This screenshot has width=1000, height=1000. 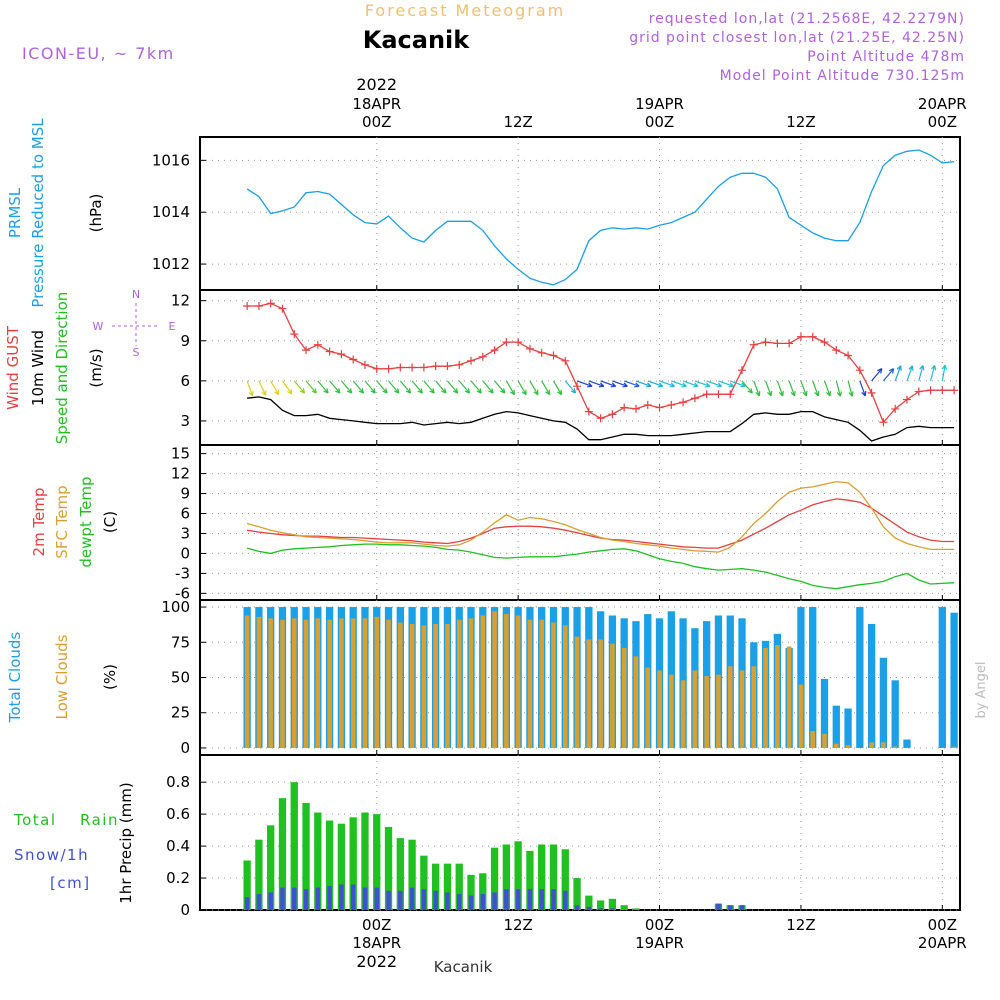 What do you see at coordinates (376, 122) in the screenshot?
I see `top-time-tick-label: 00Z` at bounding box center [376, 122].